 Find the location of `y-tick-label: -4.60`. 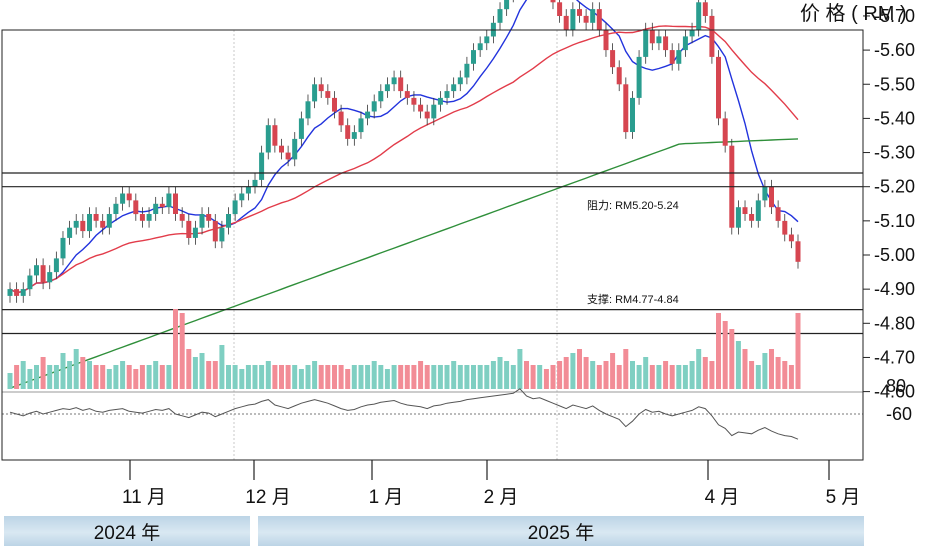

y-tick-label: -4.60 is located at coordinates (894, 392).